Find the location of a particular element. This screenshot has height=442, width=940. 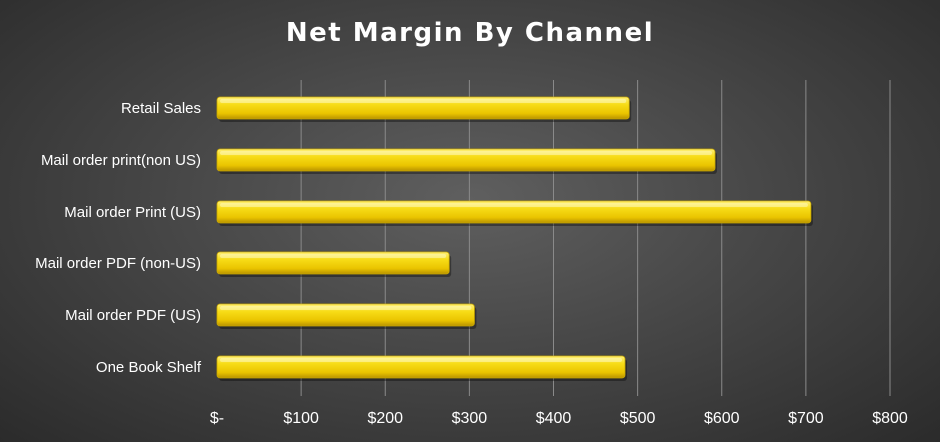

category-label: Mail order PDF (US) is located at coordinates (133, 315).